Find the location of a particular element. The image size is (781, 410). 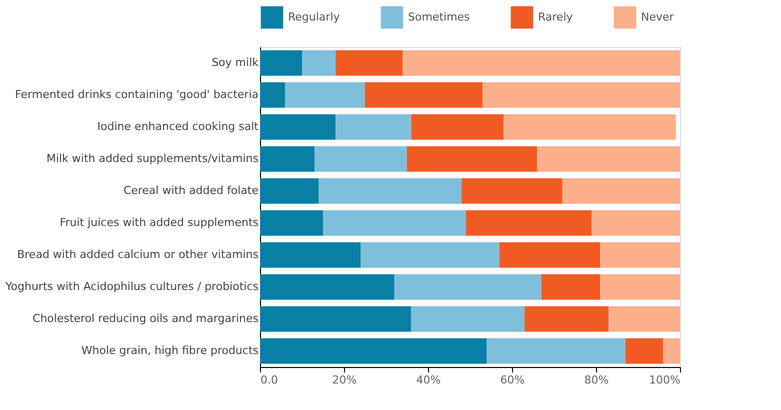

x-tick-label: 100% is located at coordinates (664, 380).